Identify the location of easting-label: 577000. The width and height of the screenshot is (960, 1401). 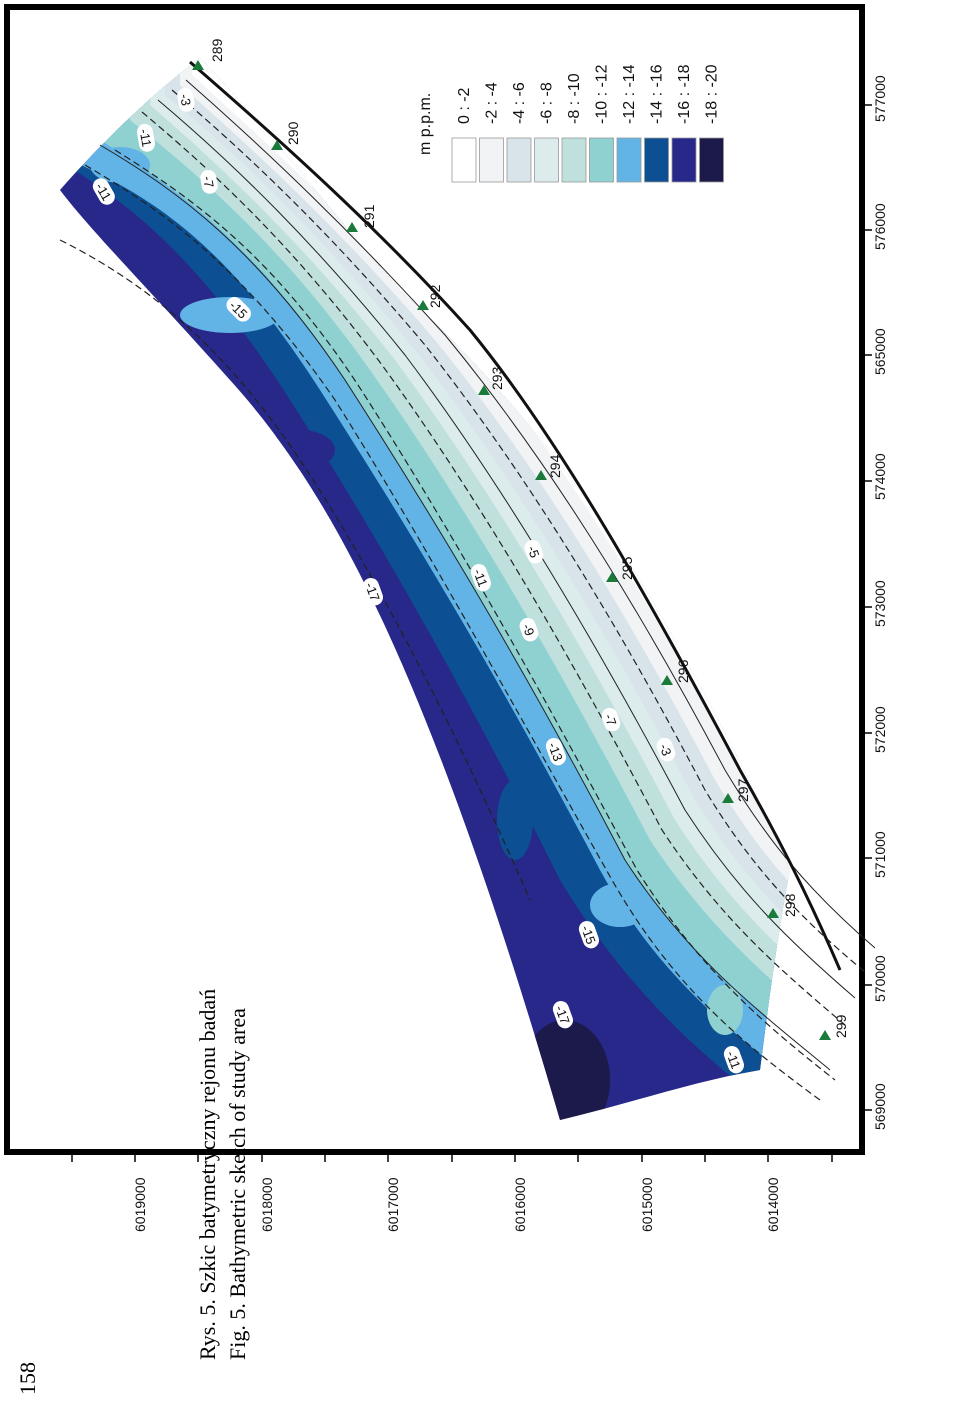
(880, 98).